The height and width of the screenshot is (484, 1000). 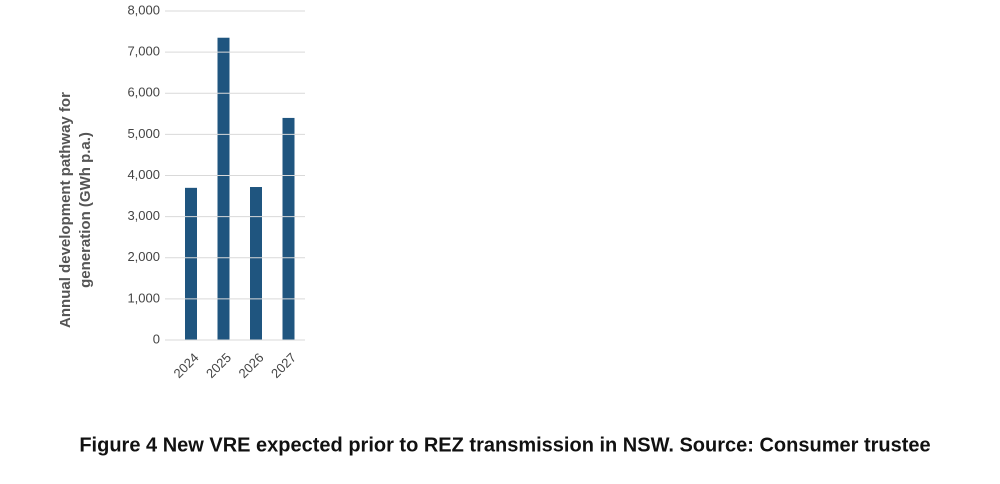 What do you see at coordinates (156, 338) in the screenshot?
I see `y-tick-label: 0` at bounding box center [156, 338].